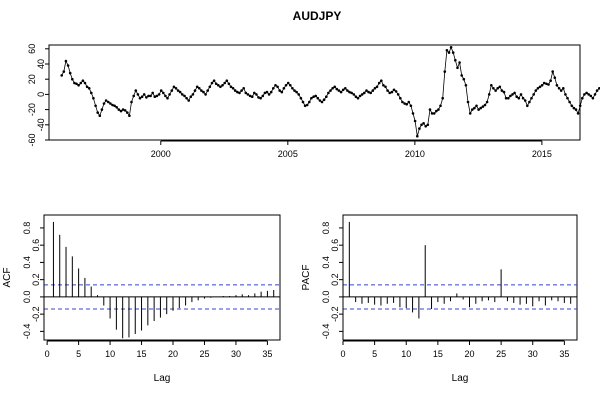  What do you see at coordinates (78, 354) in the screenshot?
I see `acf-x-tick-label: 5` at bounding box center [78, 354].